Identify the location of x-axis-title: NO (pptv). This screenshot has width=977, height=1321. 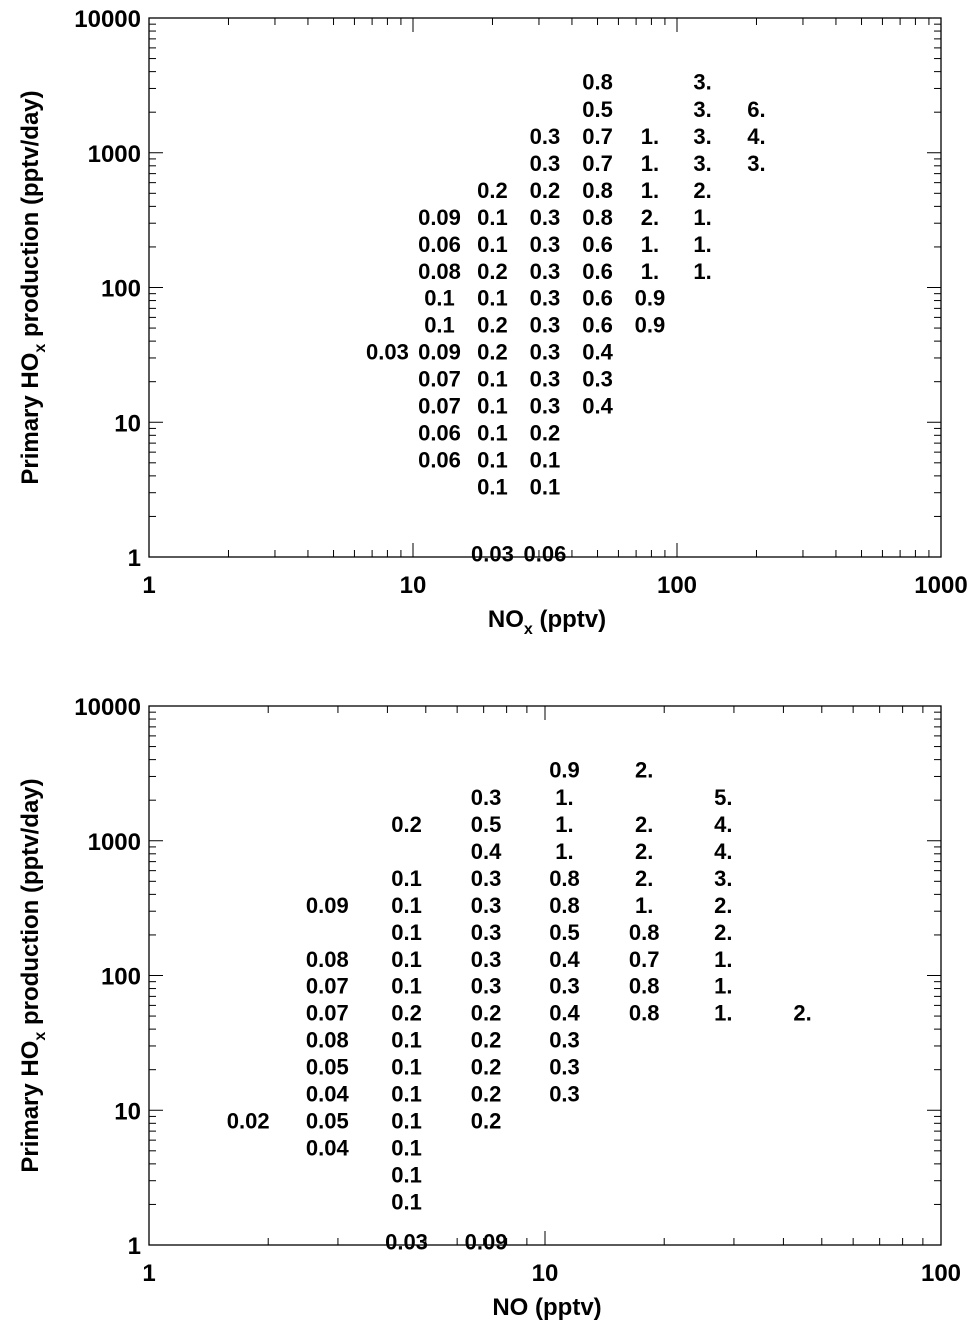
(546, 1307).